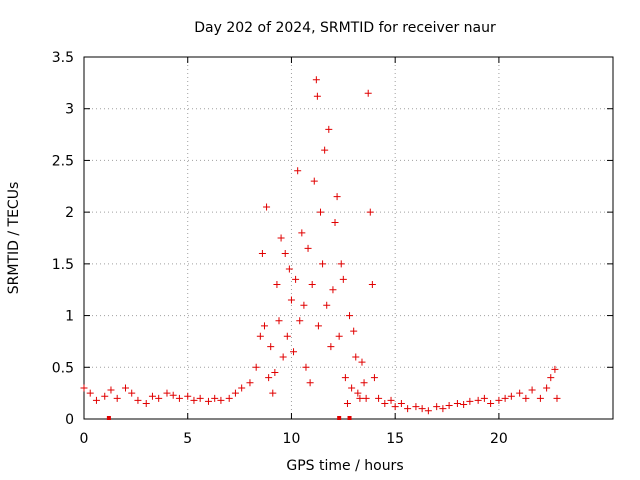 This screenshot has width=640, height=480. What do you see at coordinates (69, 420) in the screenshot?
I see `y-tick-label: 0` at bounding box center [69, 420].